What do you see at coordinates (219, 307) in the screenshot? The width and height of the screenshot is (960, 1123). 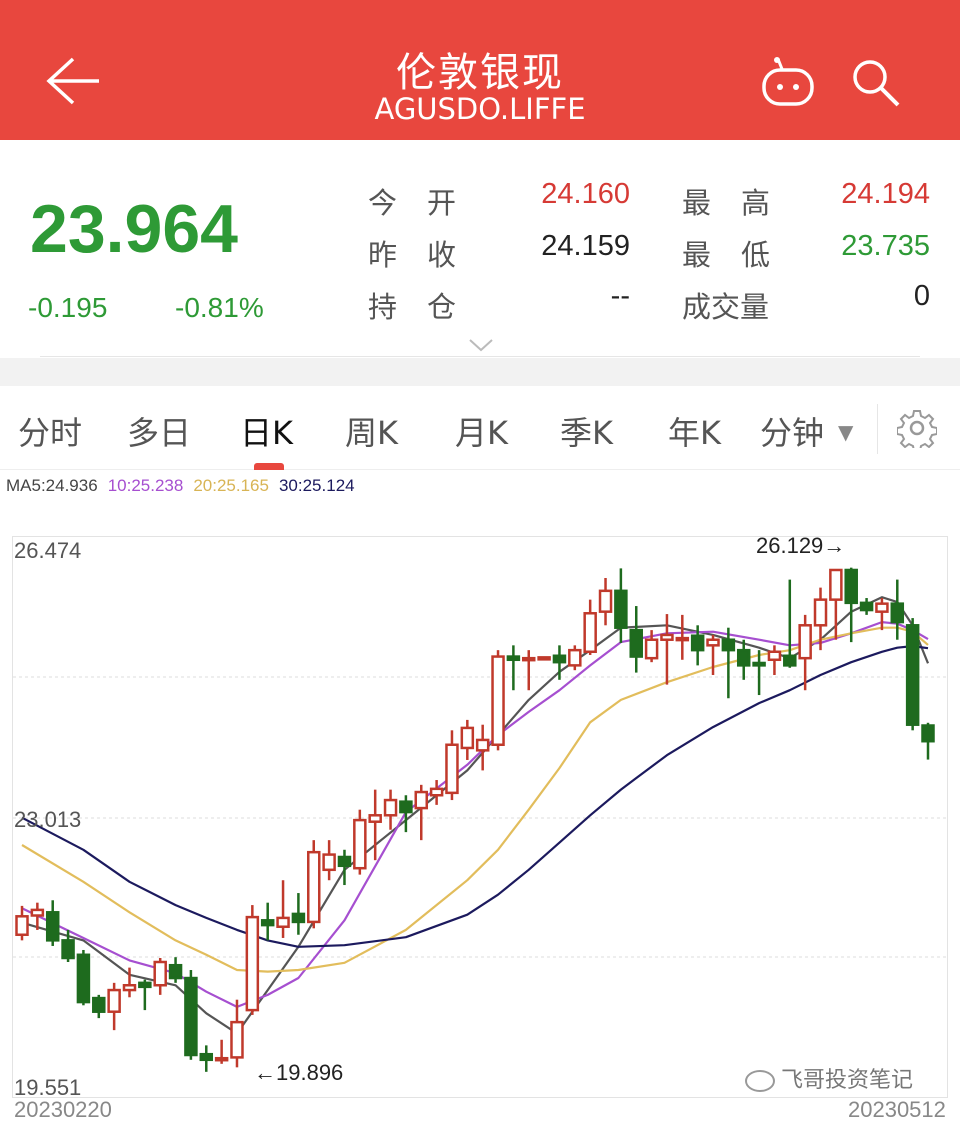 I see `price-change-pct: -0.81%` at bounding box center [219, 307].